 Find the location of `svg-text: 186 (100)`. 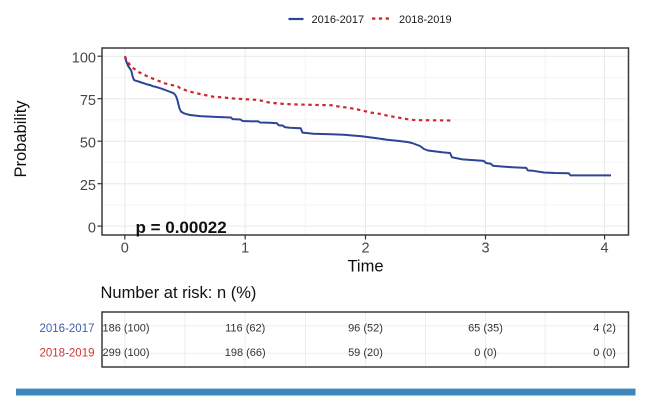

svg-text: 186 (100) is located at coordinates (125, 328).